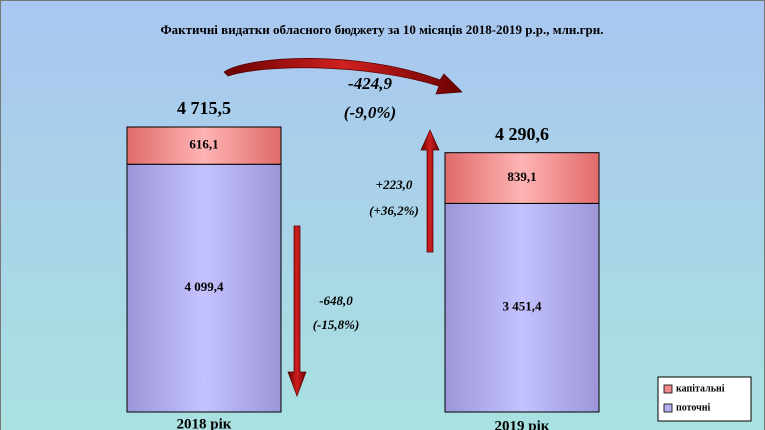 The image size is (765, 430). I want to click on legend-label: капітальні, so click(700, 388).